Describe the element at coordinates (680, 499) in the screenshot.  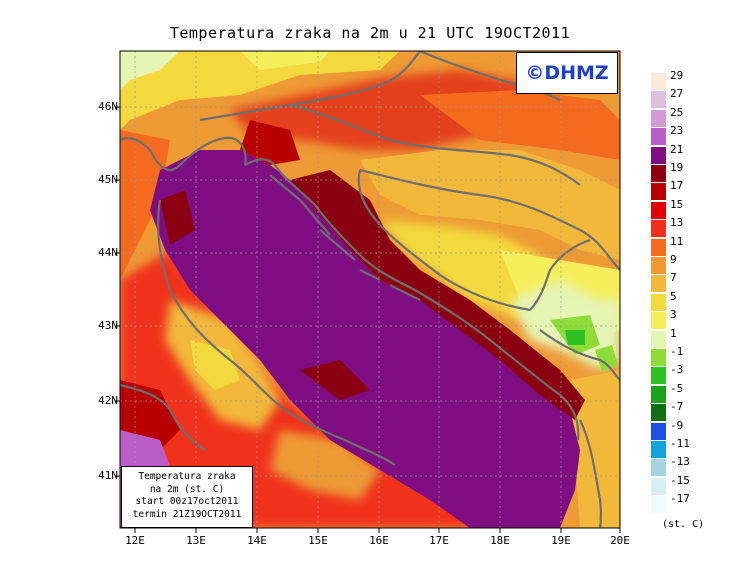
I see `legend-label-23: -17` at that location.